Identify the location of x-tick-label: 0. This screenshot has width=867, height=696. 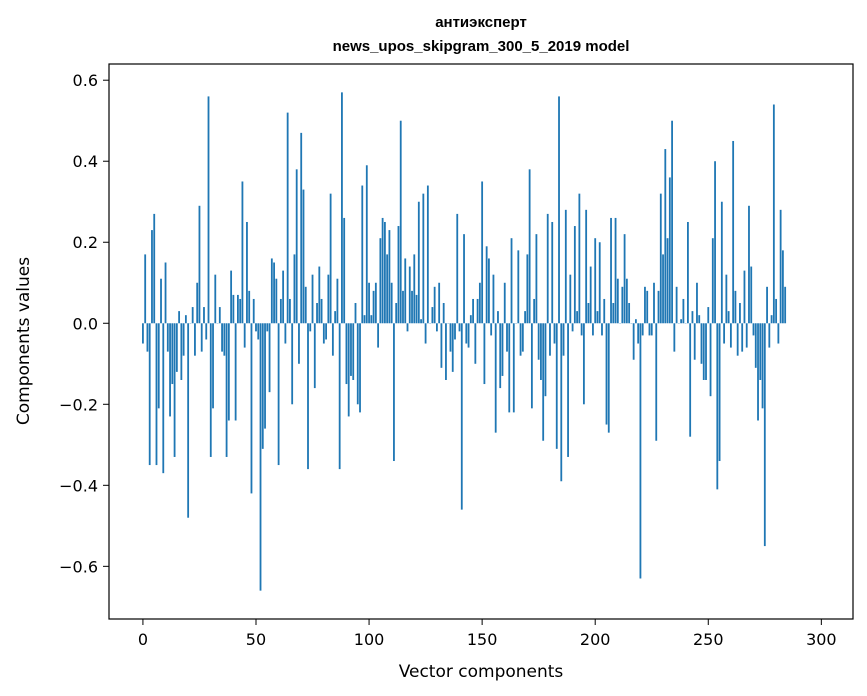
(143, 639).